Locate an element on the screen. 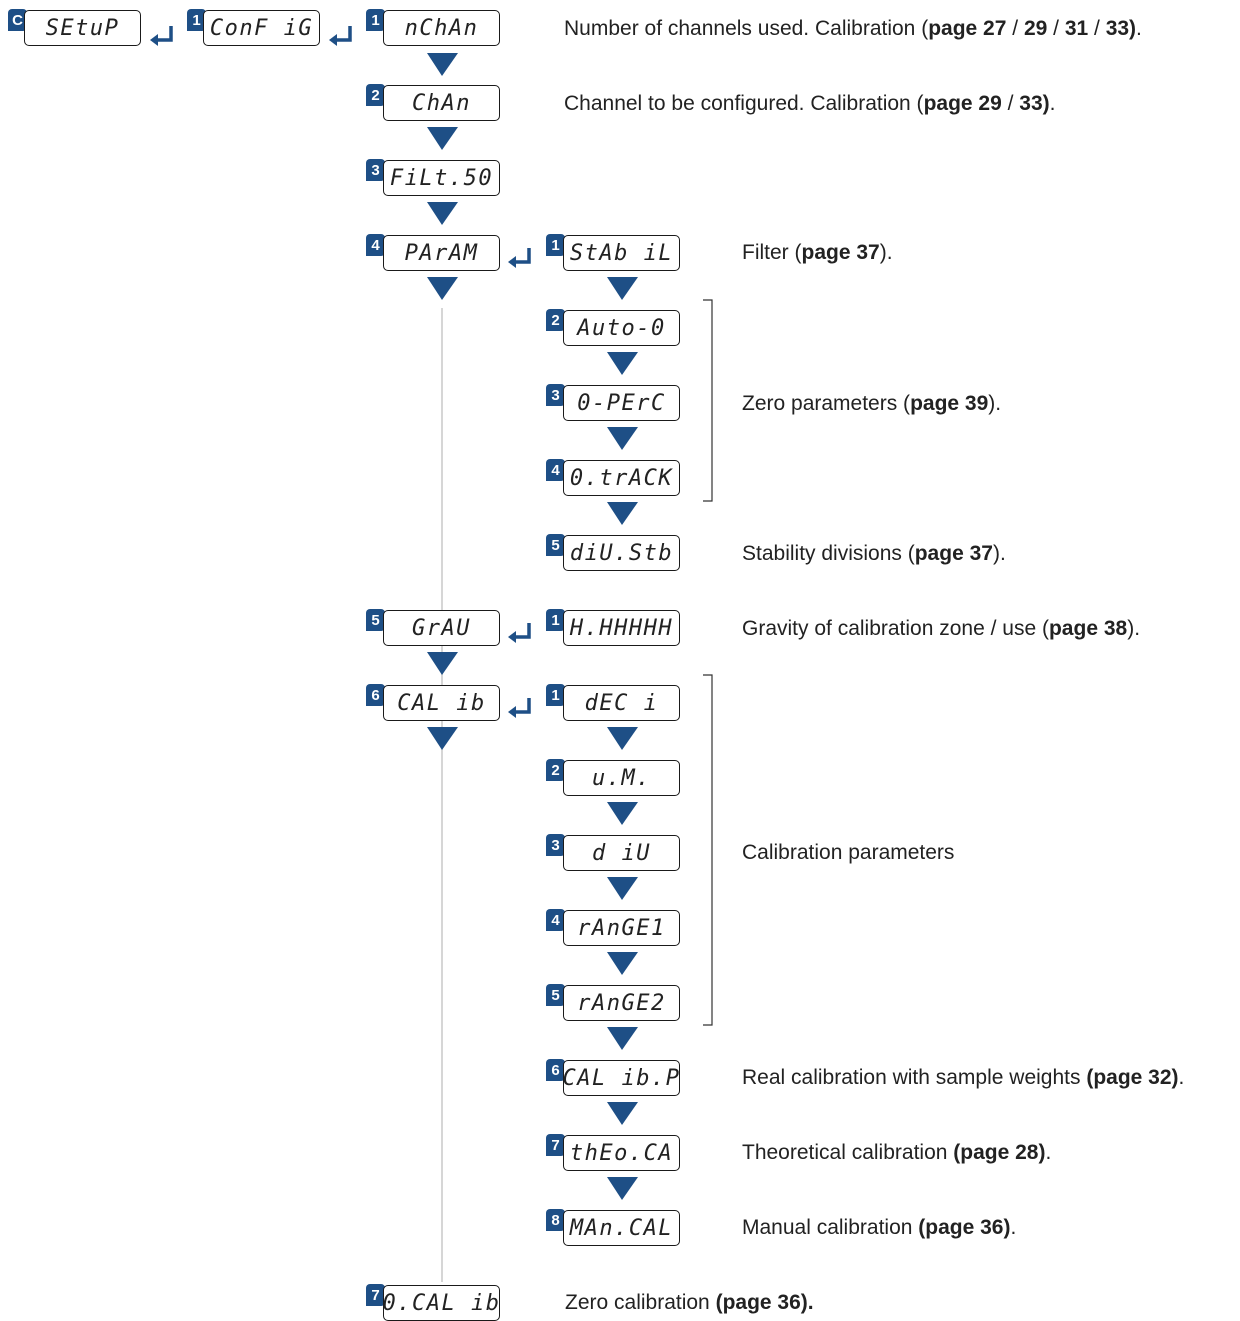  display-theo-ca: thEo.CA is located at coordinates (621, 1153).